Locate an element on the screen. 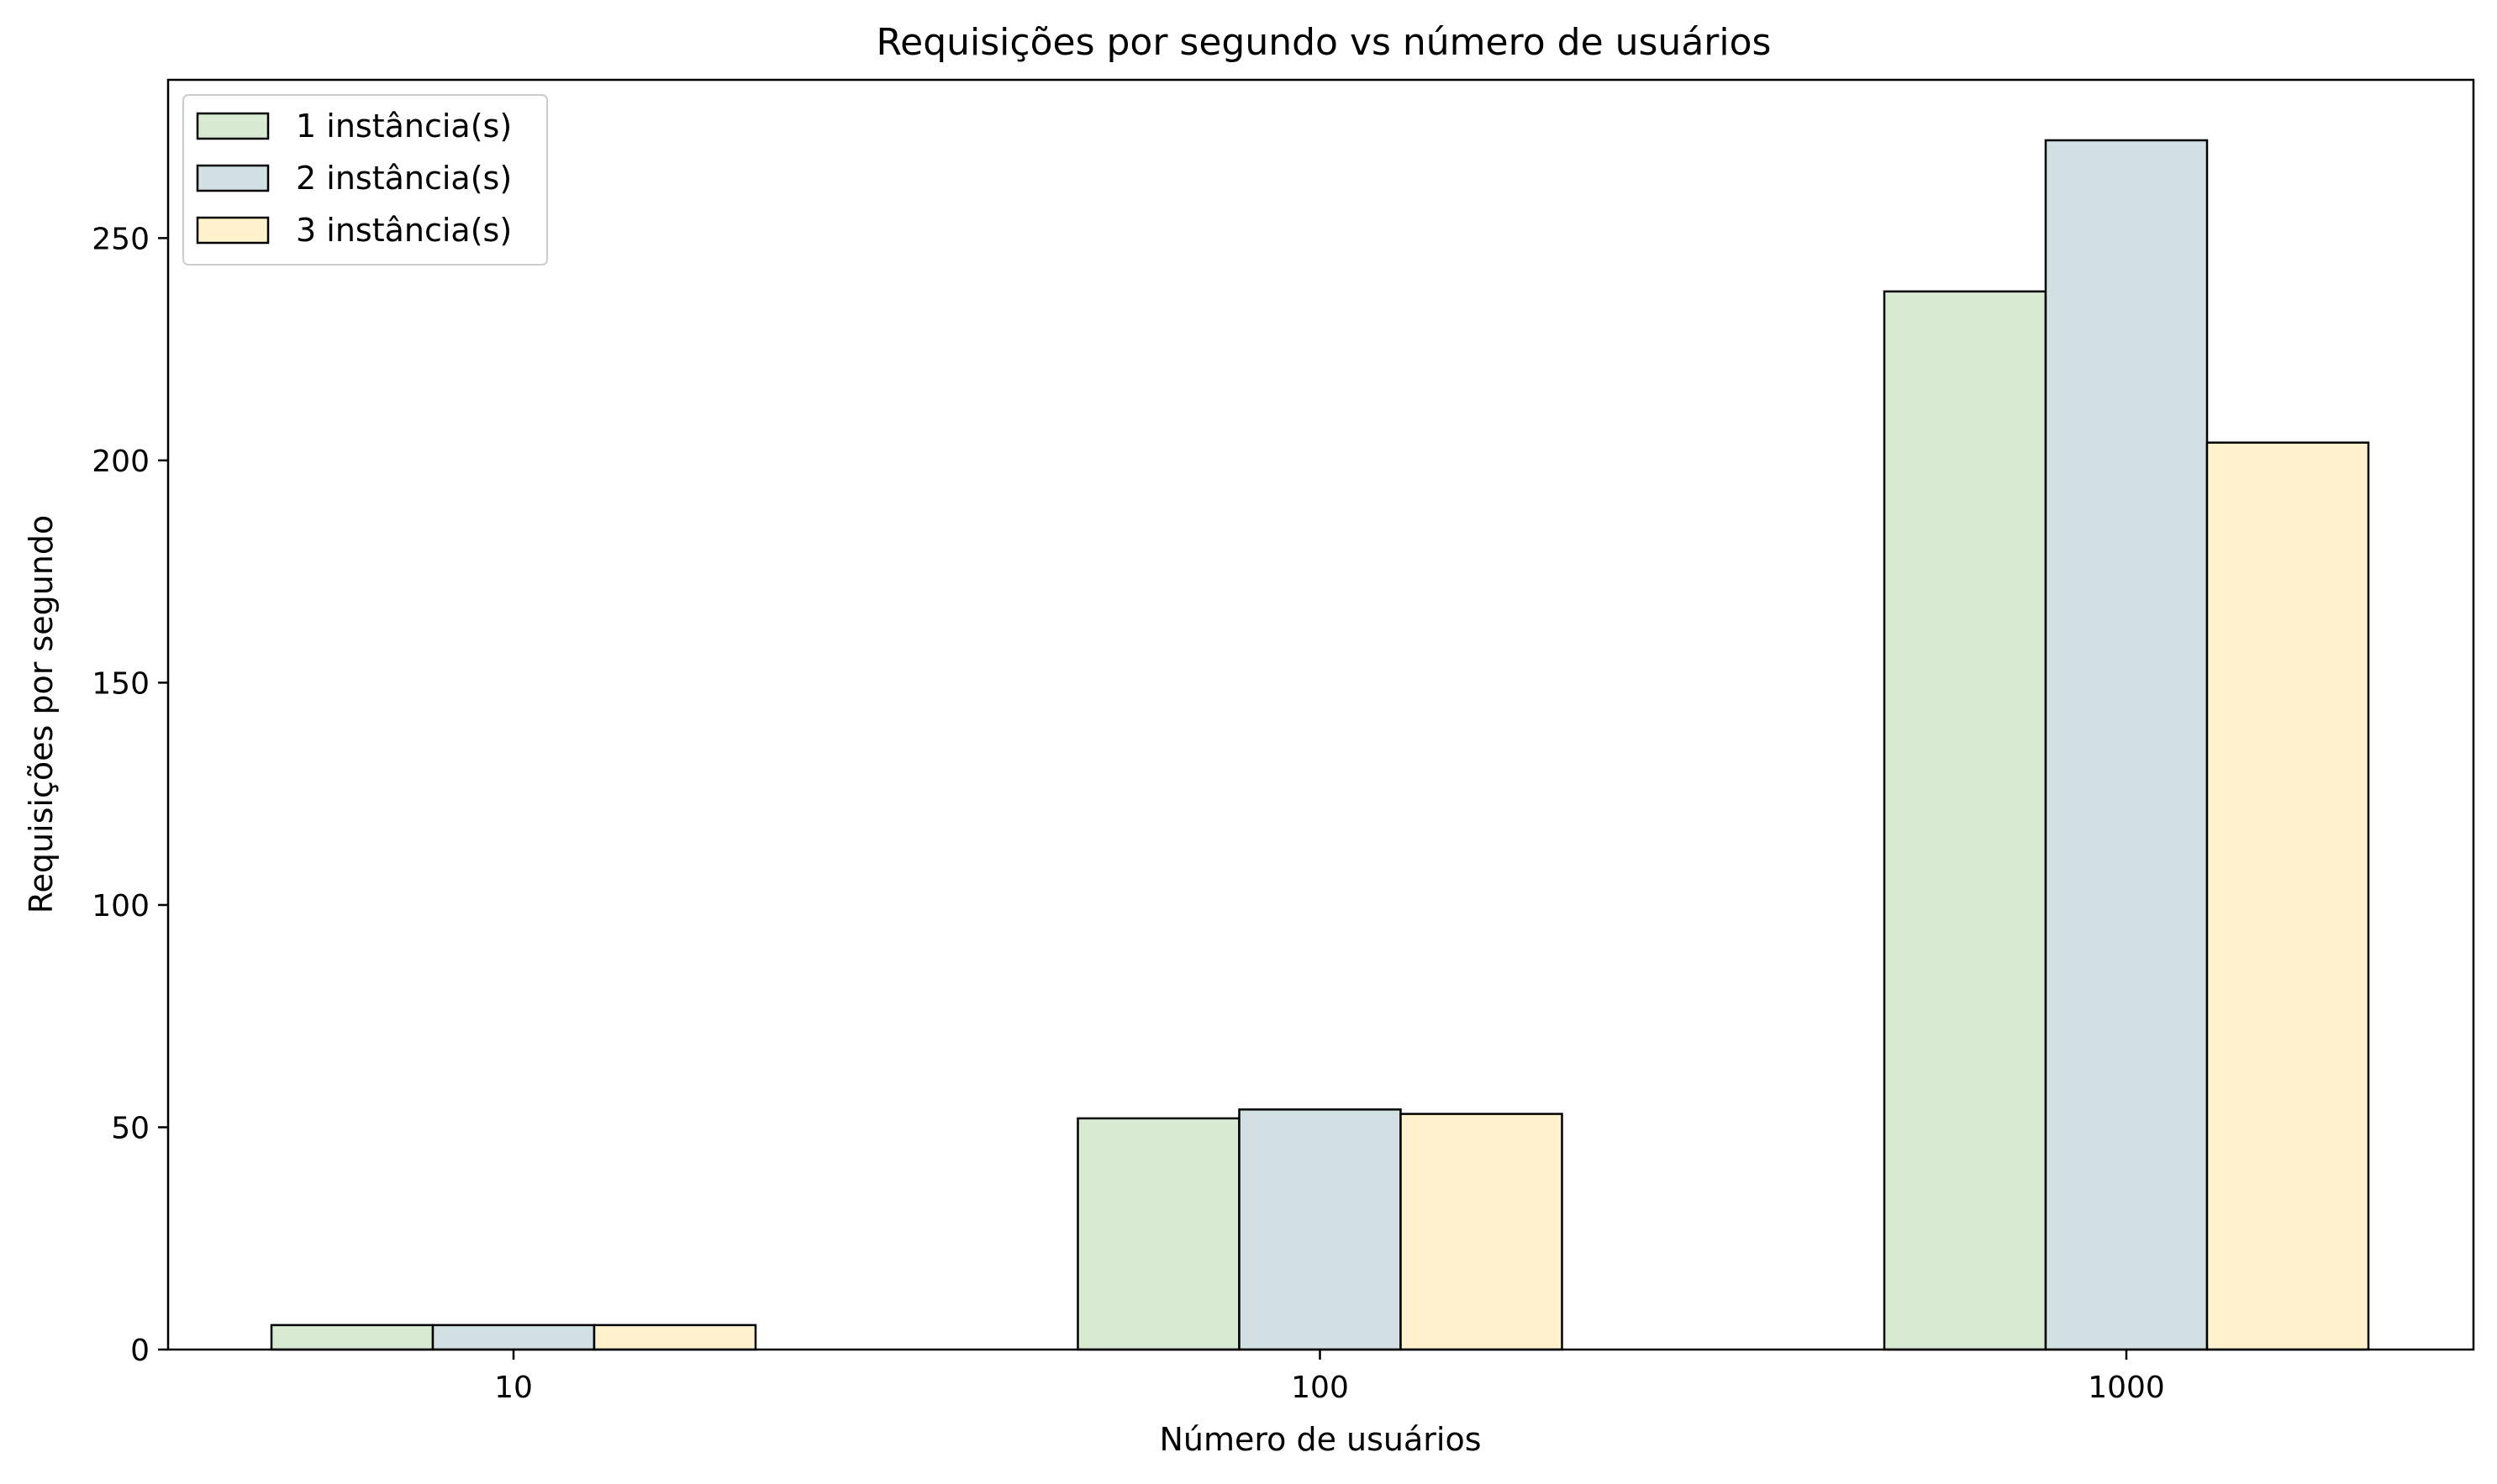  legend-label-series-2: 2 instância(s) is located at coordinates (404, 178).